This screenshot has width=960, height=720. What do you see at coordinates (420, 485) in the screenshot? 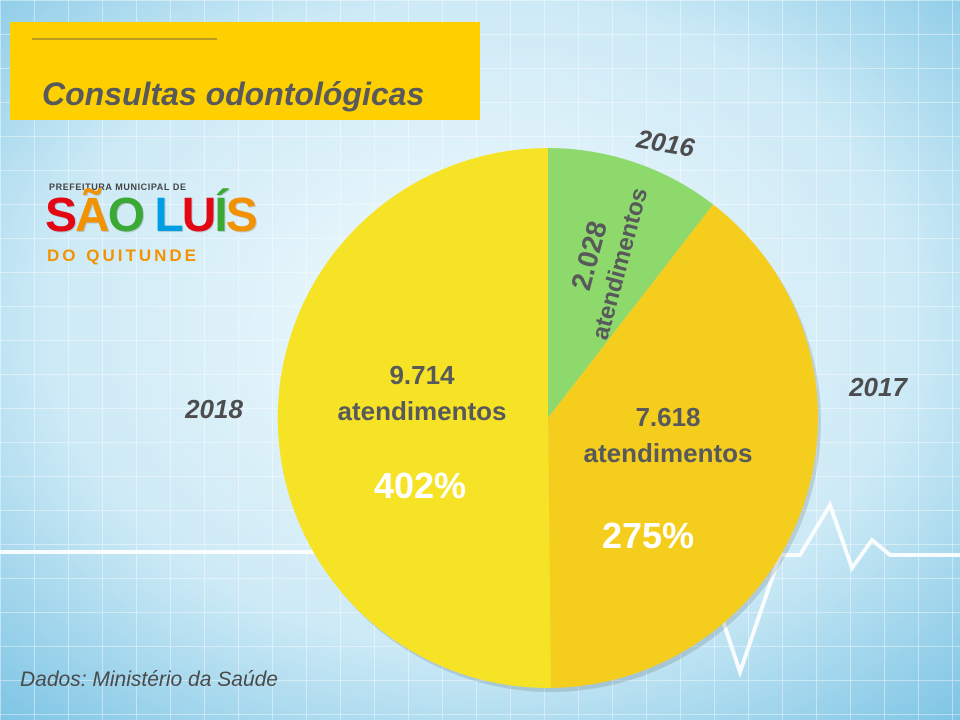
I see `percent-label-2018: 402%` at bounding box center [420, 485].